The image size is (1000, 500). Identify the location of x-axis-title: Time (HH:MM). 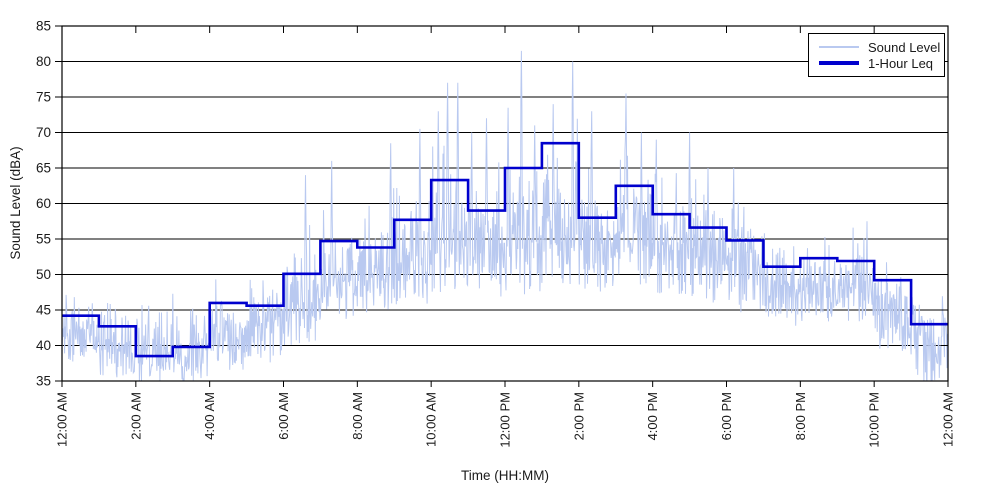
(505, 475).